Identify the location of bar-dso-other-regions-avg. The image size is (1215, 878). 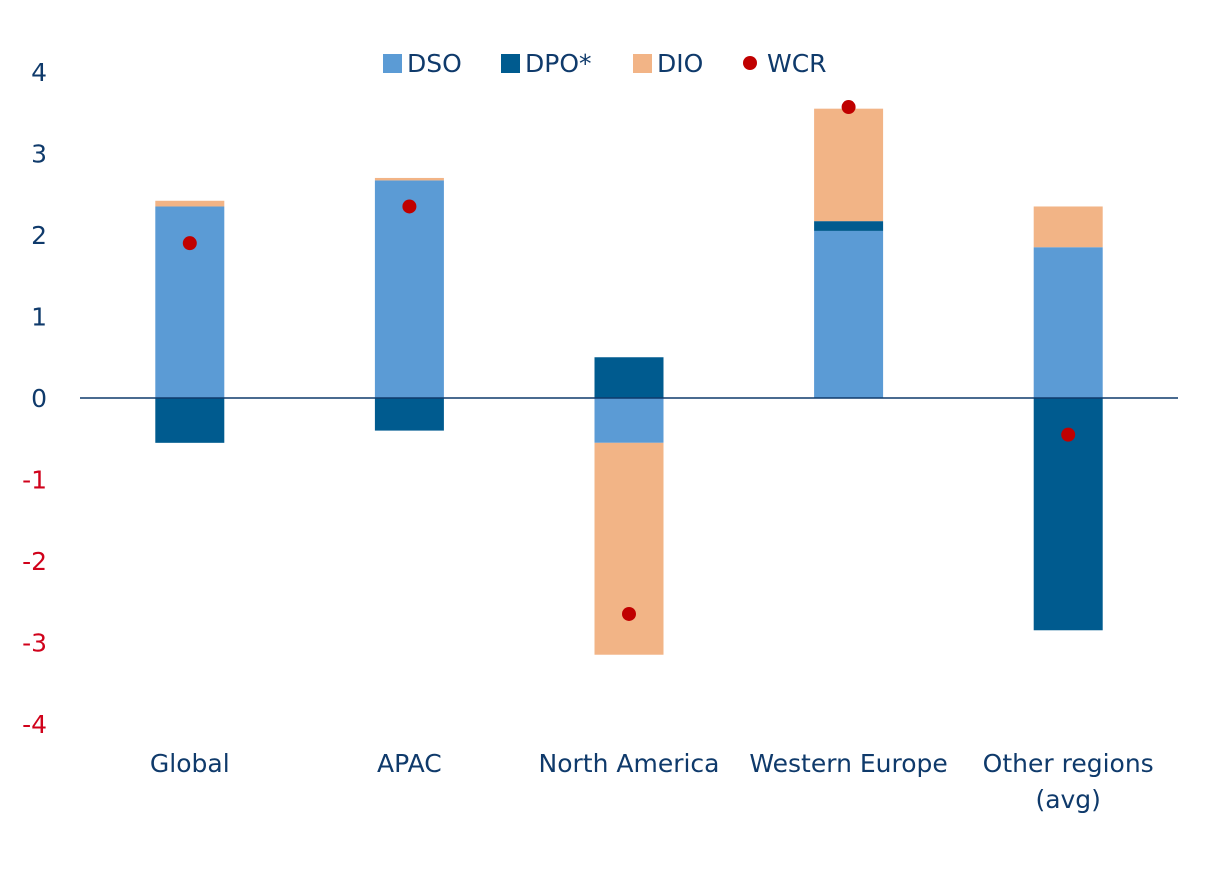
(1068, 322).